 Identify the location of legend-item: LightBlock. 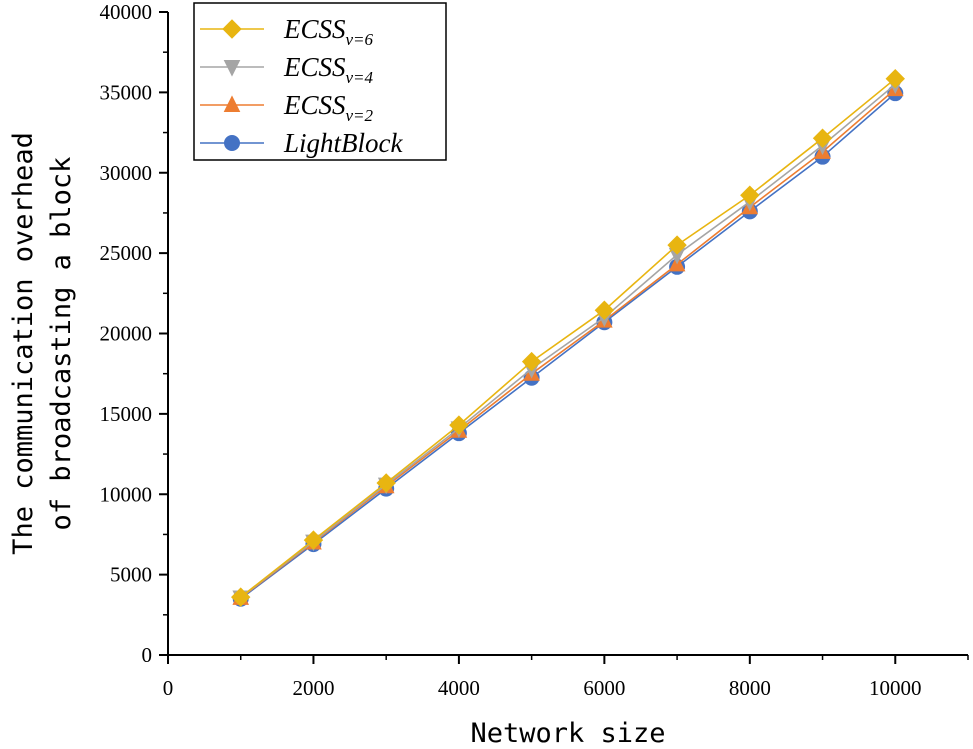
(301, 143).